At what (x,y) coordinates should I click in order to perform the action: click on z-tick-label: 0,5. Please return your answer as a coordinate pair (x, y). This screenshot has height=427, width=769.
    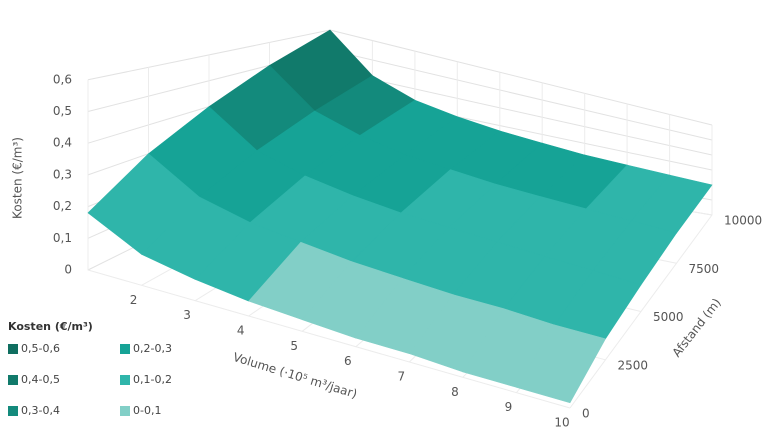
    Looking at the image, I should click on (62, 111).